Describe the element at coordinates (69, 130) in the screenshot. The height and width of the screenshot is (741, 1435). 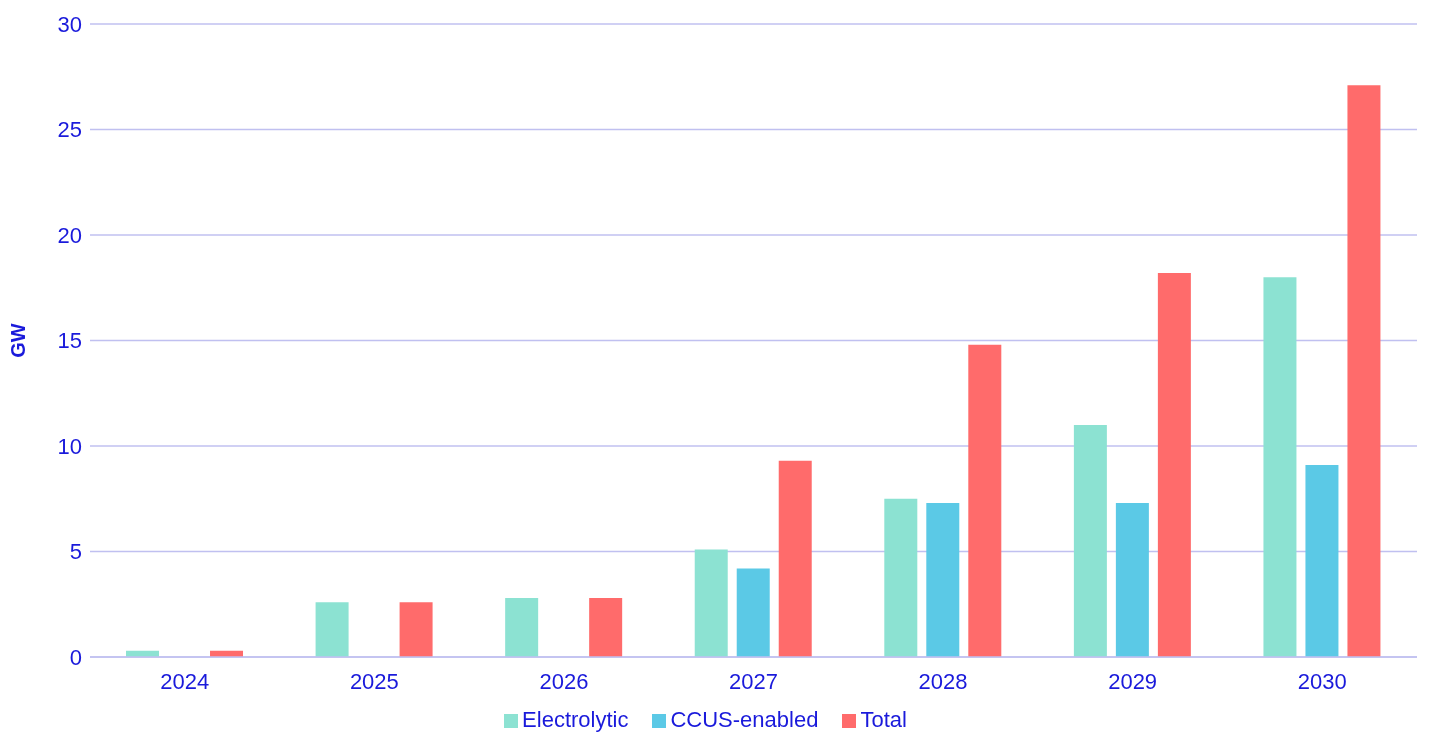
I see `y-tick-label: 25` at that location.